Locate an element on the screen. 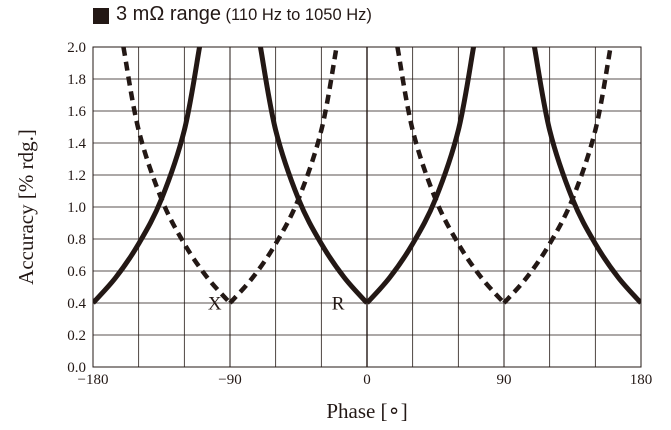 This screenshot has width=671, height=430. annotation-r: R is located at coordinates (338, 303).